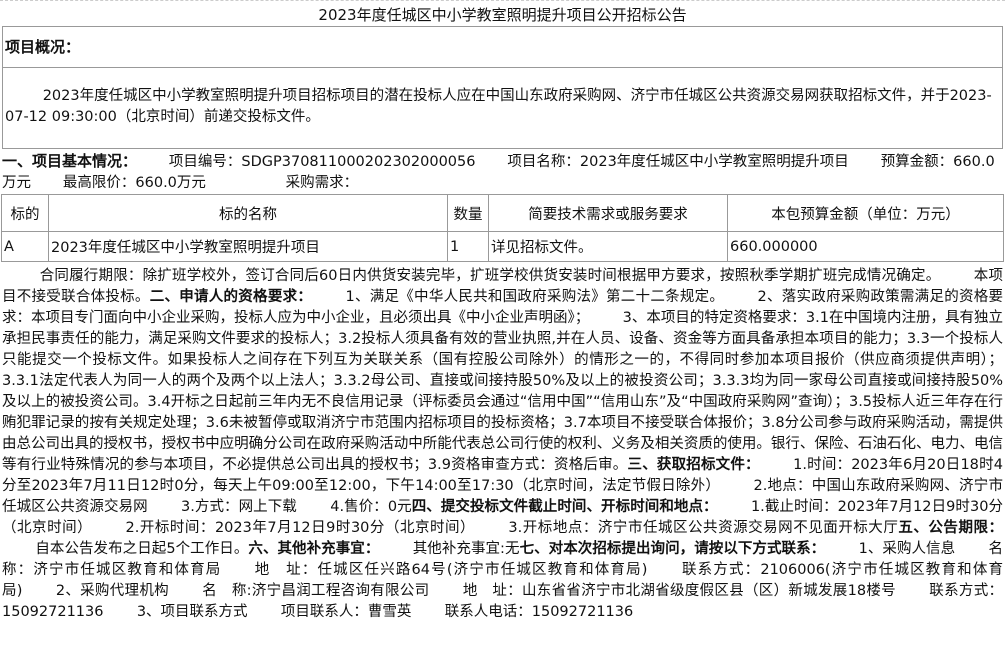 This screenshot has height=662, width=1005. Describe the element at coordinates (693, 465) in the screenshot. I see `section-heading: 三、获取招标文件：` at that location.